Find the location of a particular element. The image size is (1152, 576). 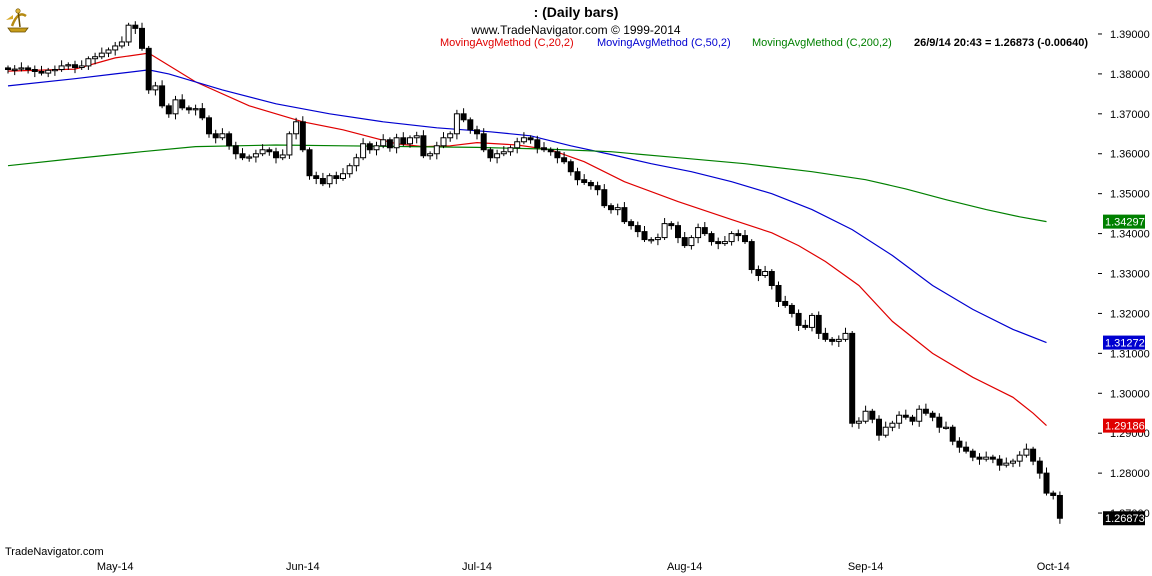

chart-title: : (Daily bars) is located at coordinates (576, 12).